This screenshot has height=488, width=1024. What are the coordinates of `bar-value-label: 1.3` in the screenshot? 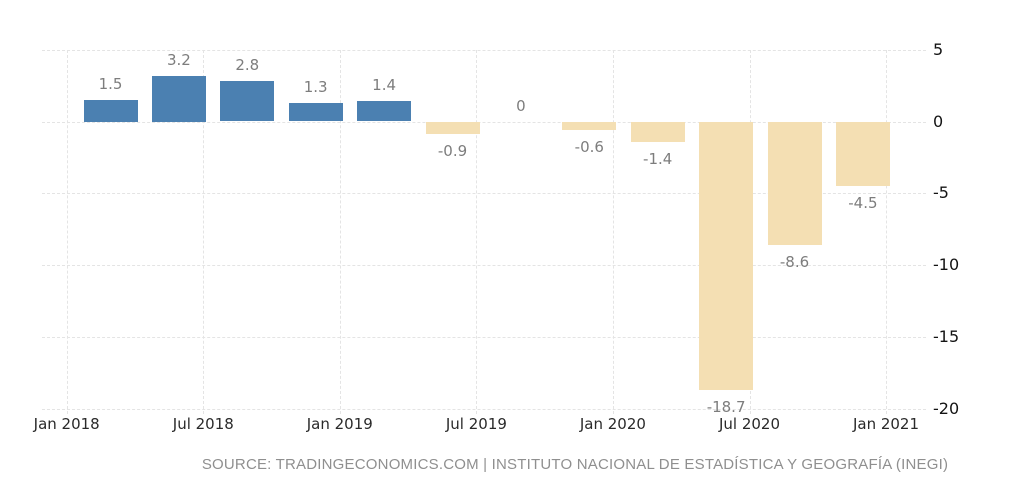 It's located at (315, 86).